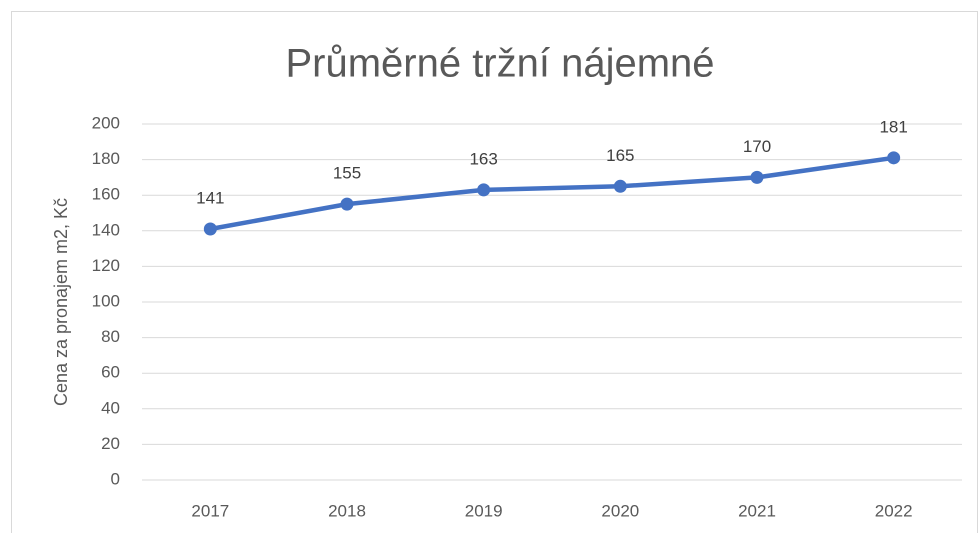 The width and height of the screenshot is (979, 533). I want to click on data-label: 163, so click(483, 158).